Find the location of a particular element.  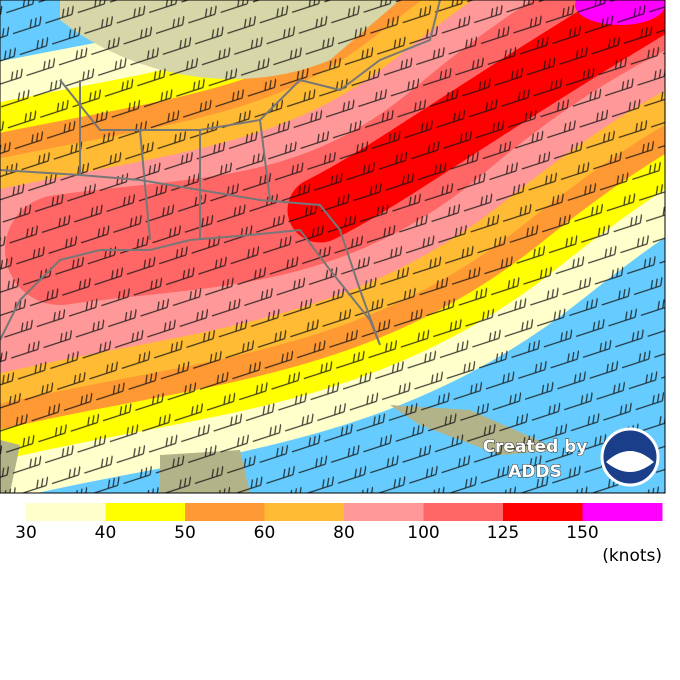

legend-label: 30 is located at coordinates (26, 533).